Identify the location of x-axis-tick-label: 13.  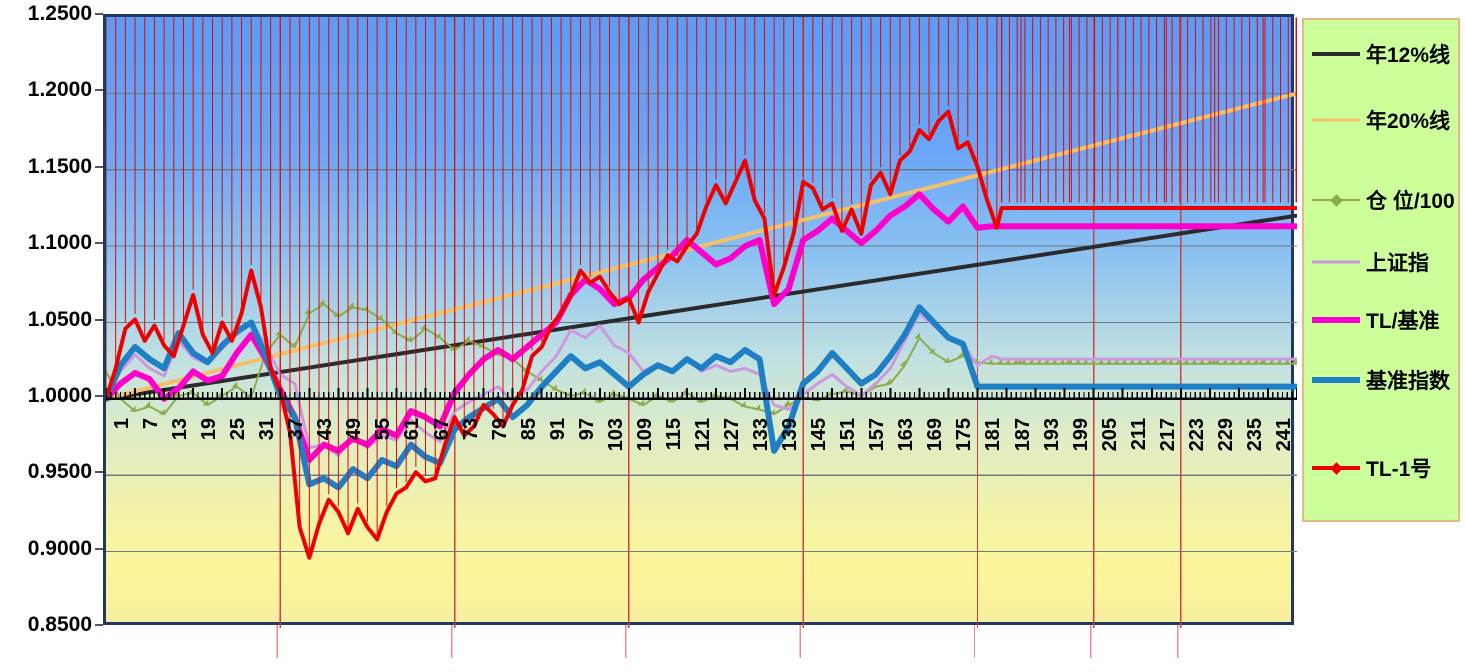
(180, 429).